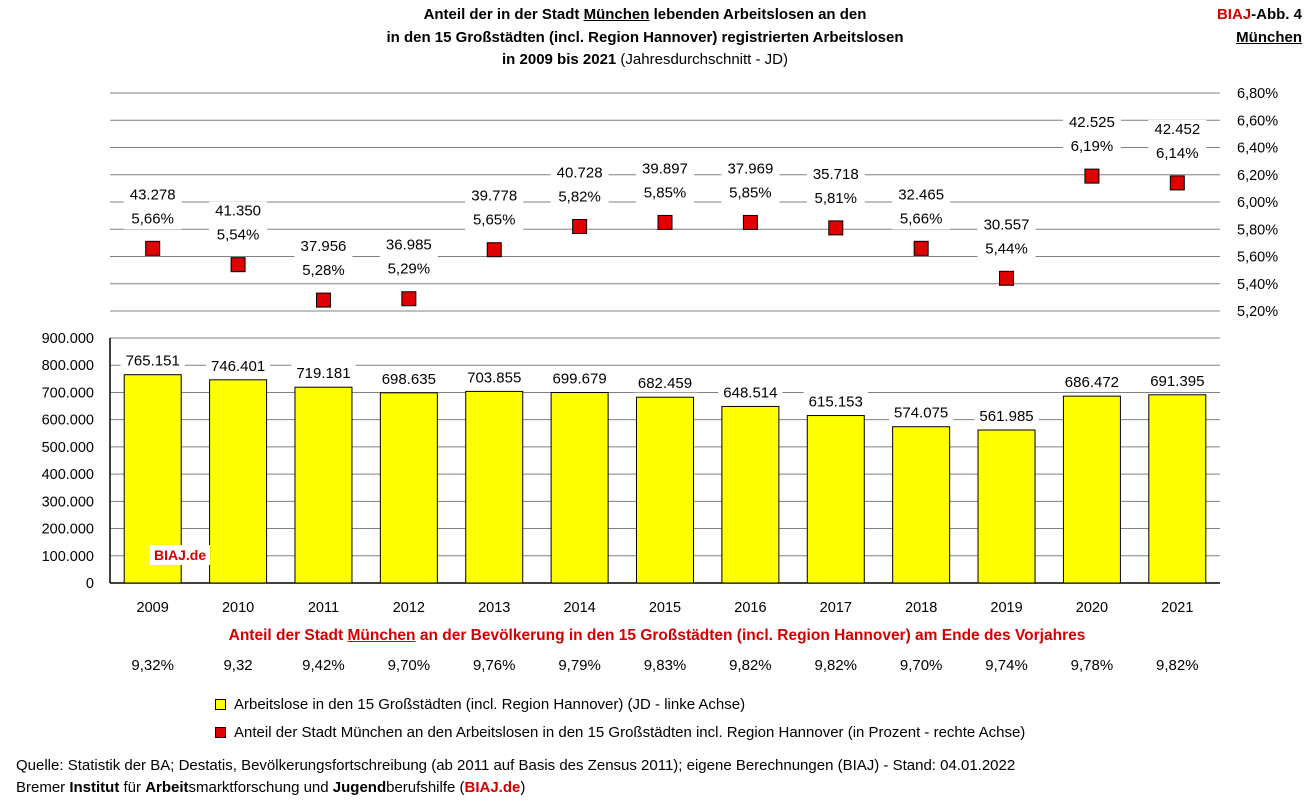 The image size is (1314, 808). What do you see at coordinates (409, 269) in the screenshot?
I see `marker-percent-label: 5,29%` at bounding box center [409, 269].